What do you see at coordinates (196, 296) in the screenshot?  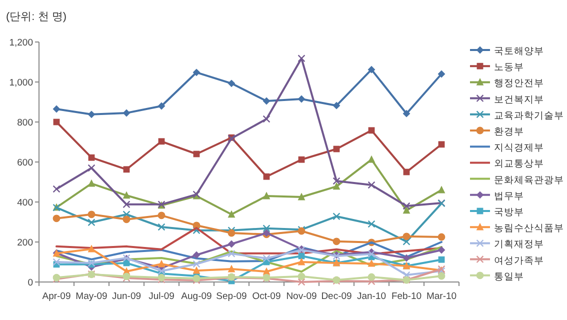 I see `x-tick-label: Aug-09` at bounding box center [196, 296].